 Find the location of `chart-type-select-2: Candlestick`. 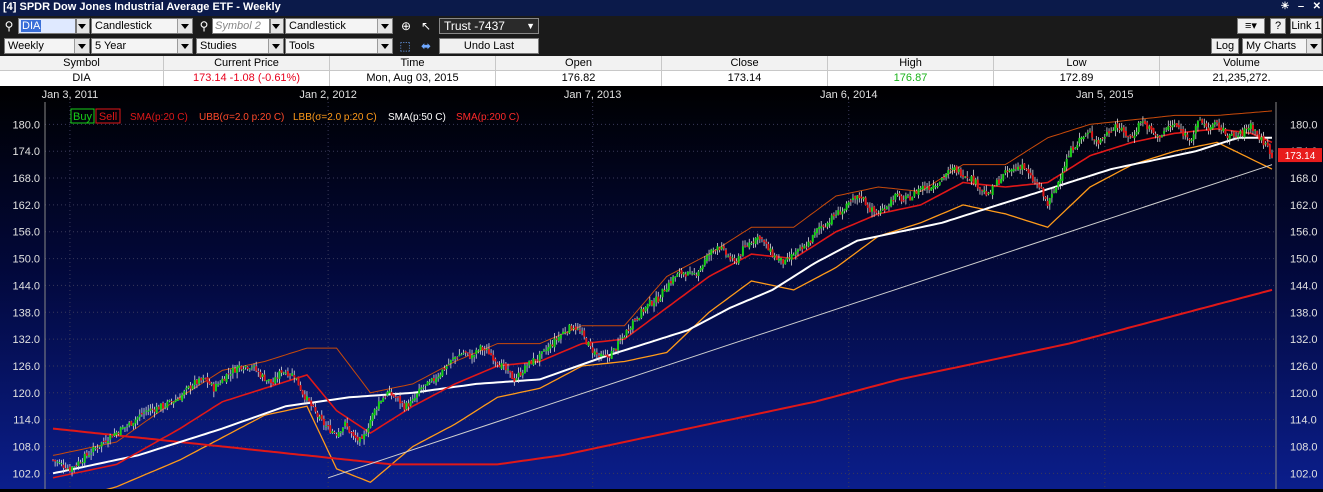

chart-type-select-2: Candlestick is located at coordinates (339, 26).